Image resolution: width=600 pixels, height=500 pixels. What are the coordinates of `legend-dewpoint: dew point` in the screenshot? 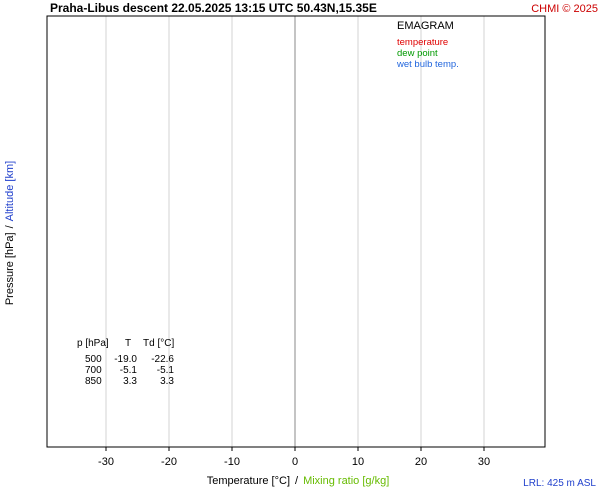 It's located at (417, 53).